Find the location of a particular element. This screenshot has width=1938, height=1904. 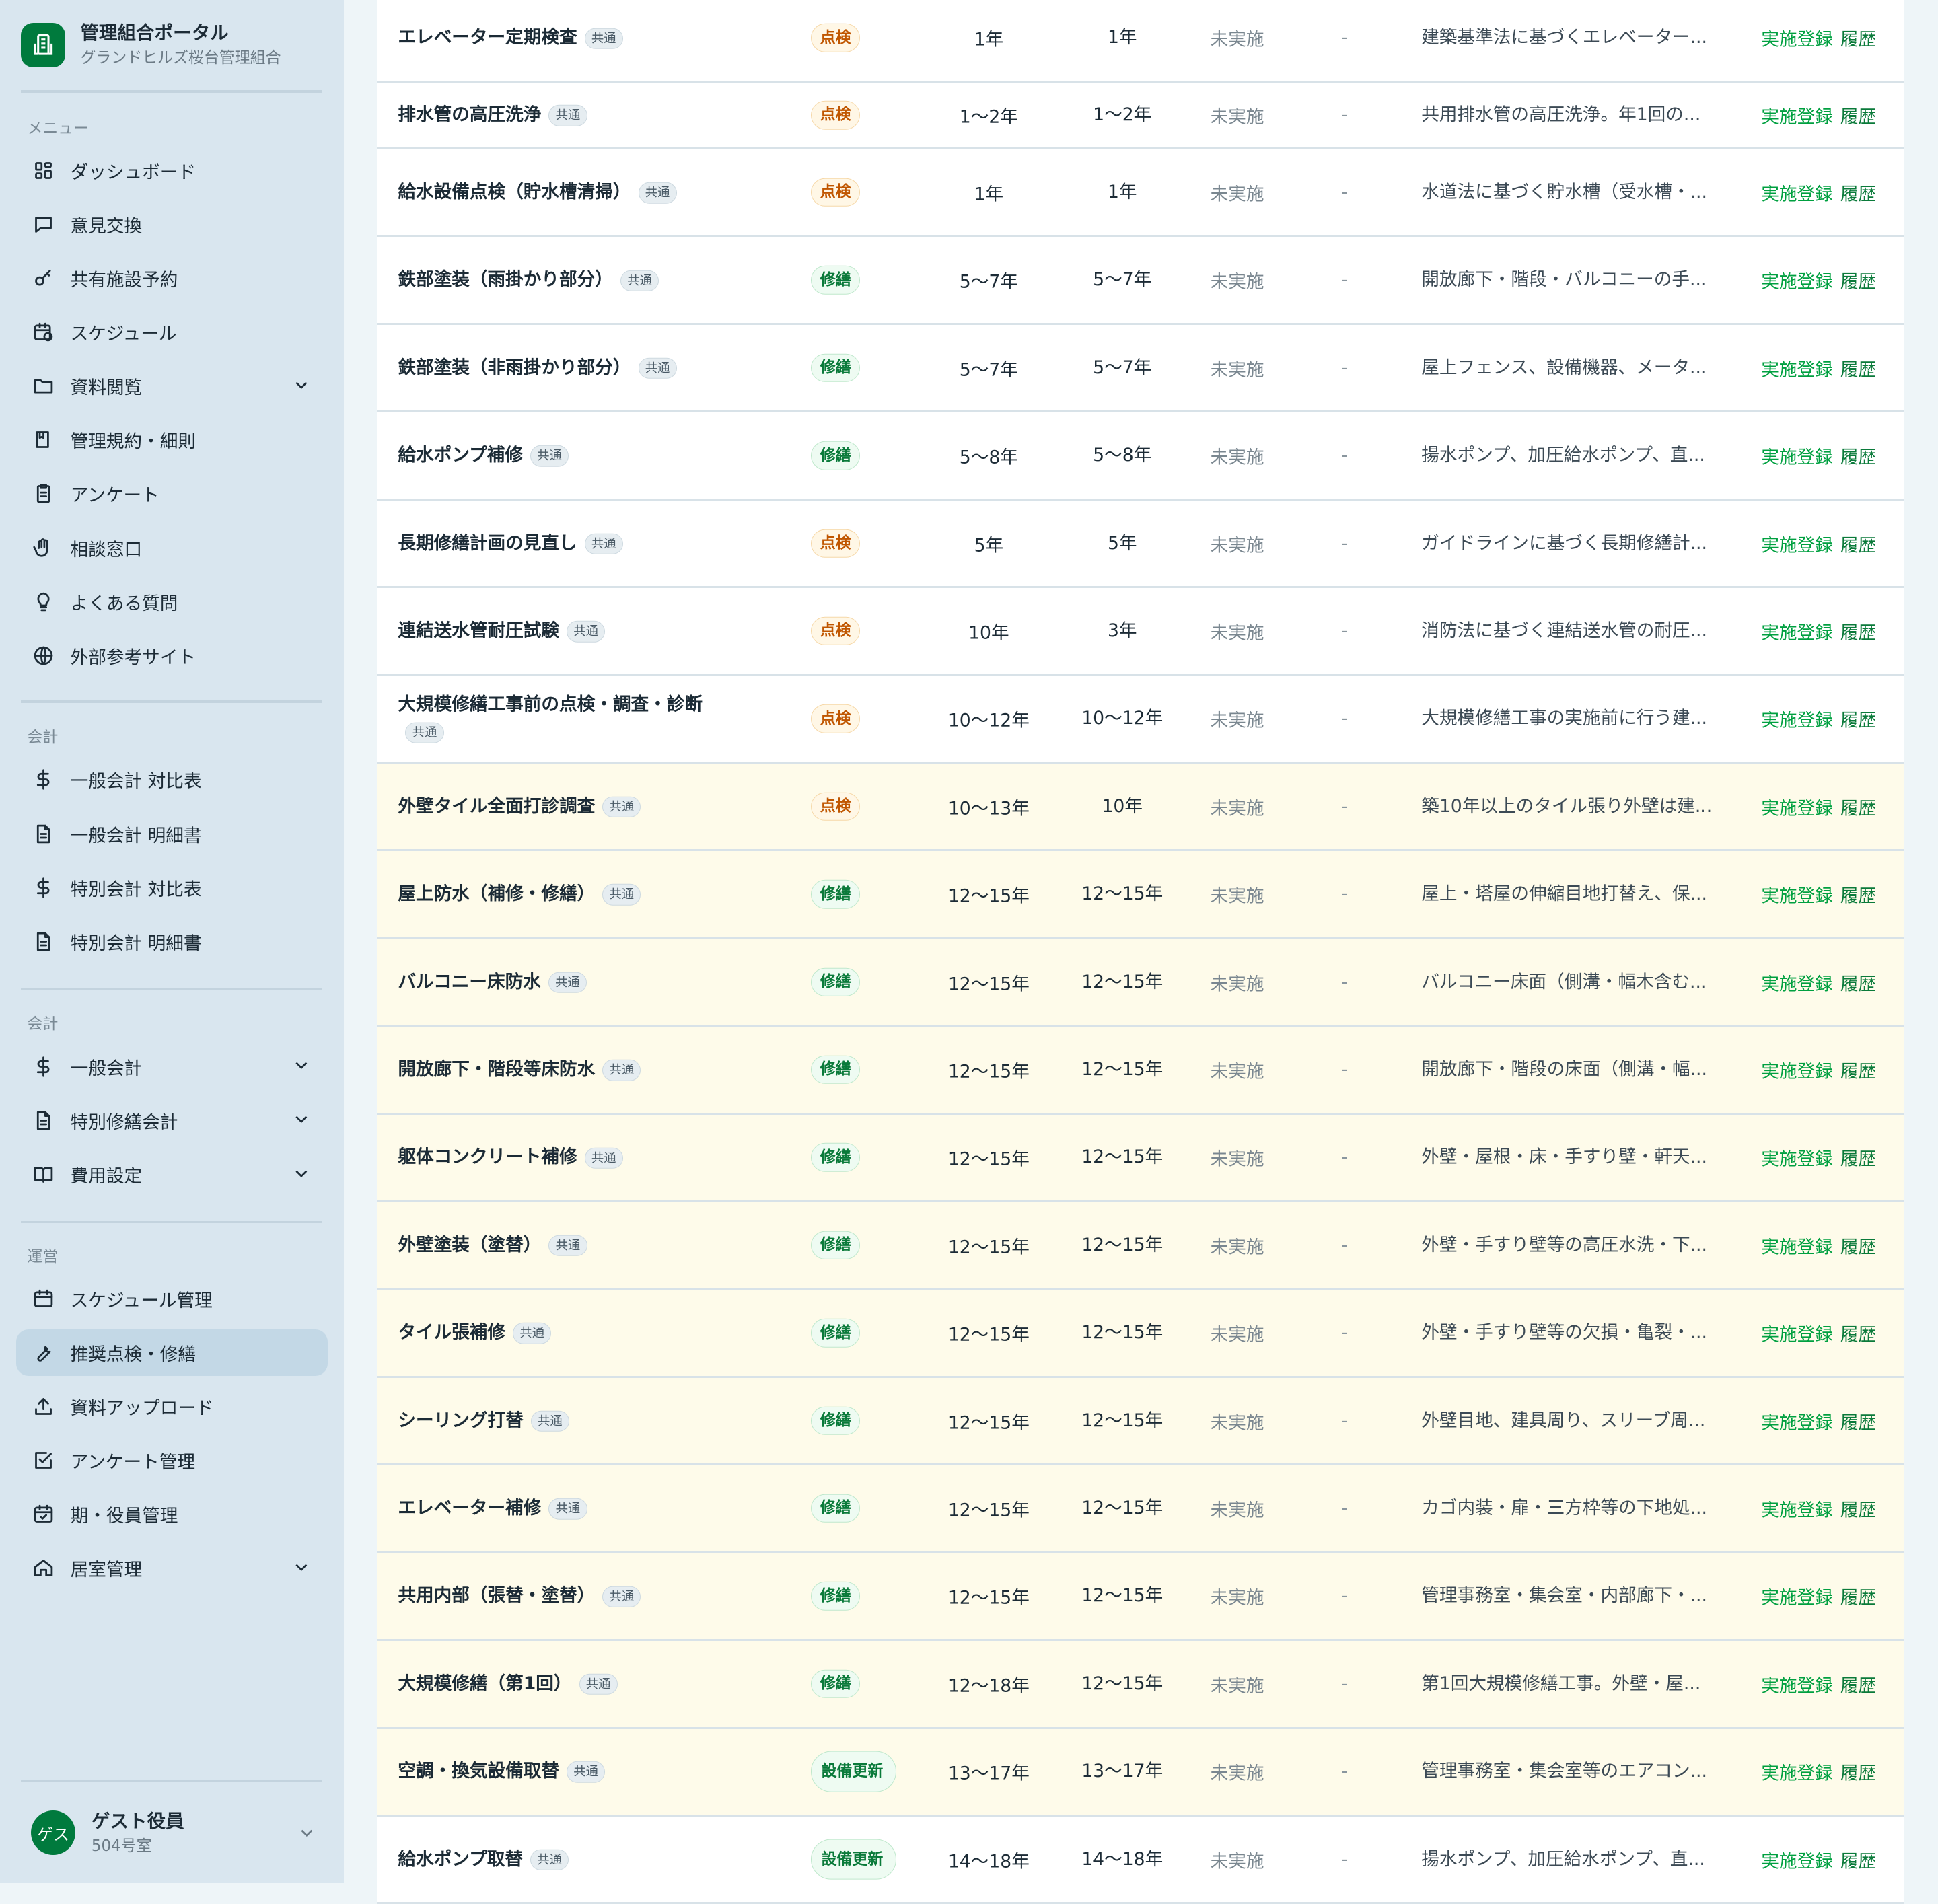

sidebar-item: スケジュール is located at coordinates (172, 333).